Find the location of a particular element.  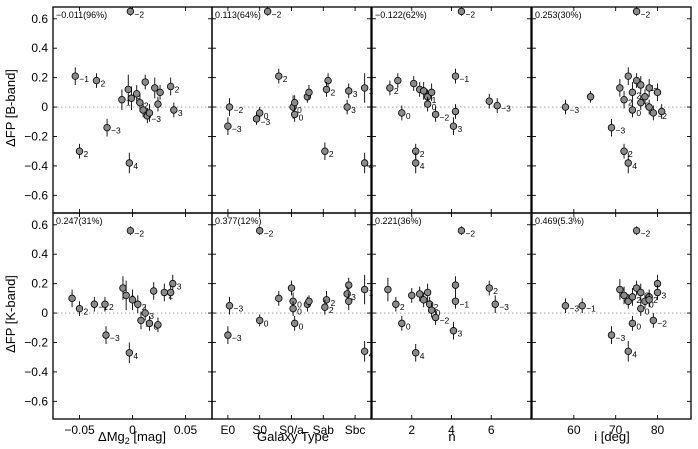

y-tick-label: −0.4 is located at coordinates (36, 372).